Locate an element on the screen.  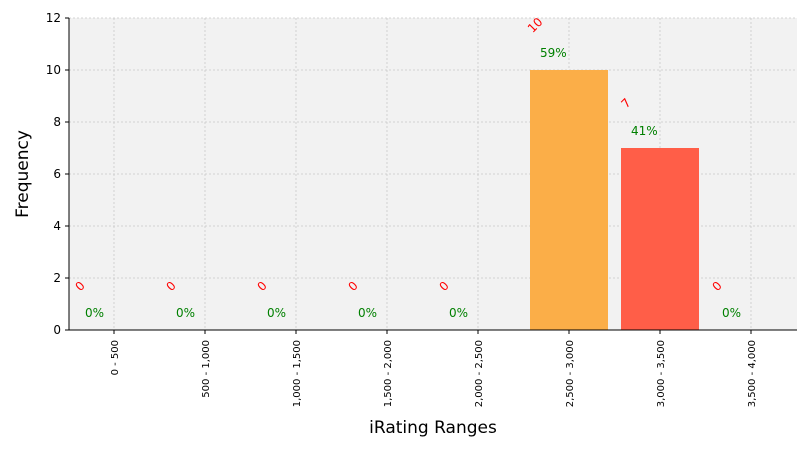
y-ticks: 0 2 4 6 8 10 12 is located at coordinates (57, 174).